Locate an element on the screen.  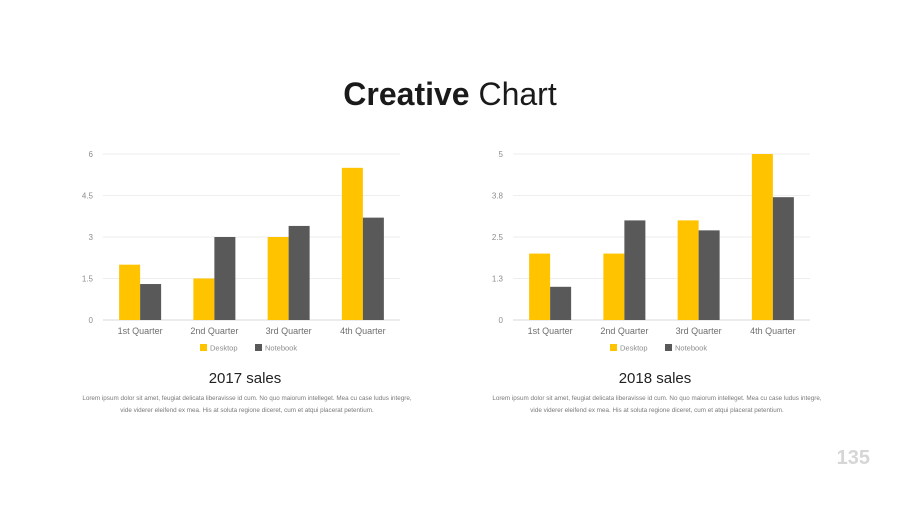
y-tick-label: 3.8 is located at coordinates (498, 196).